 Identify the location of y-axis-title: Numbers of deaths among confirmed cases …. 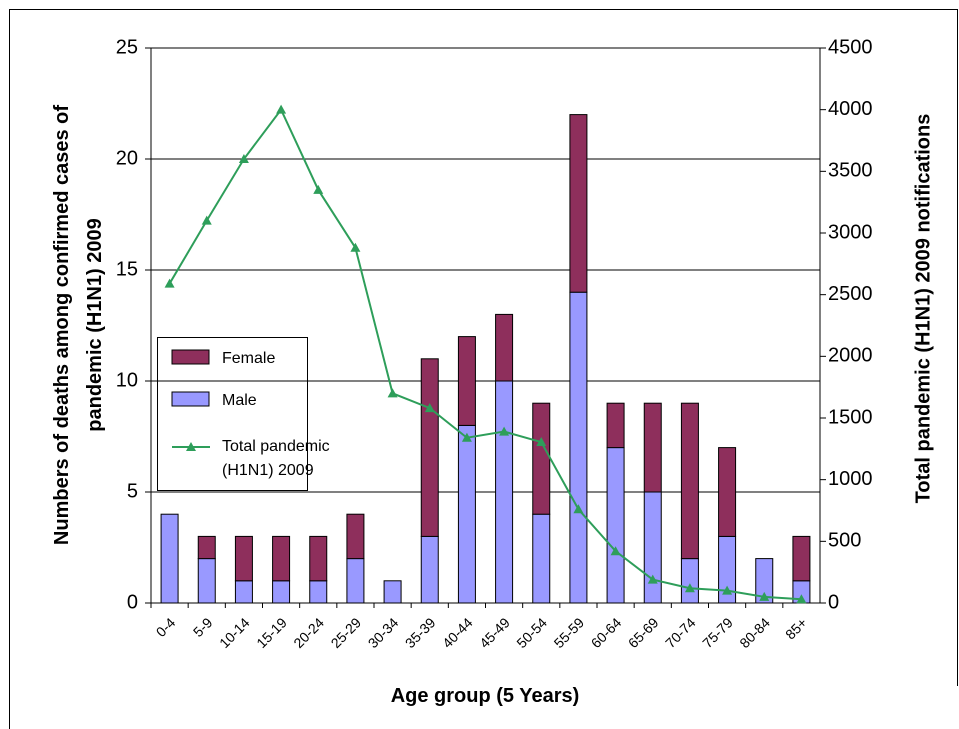
(78, 325).